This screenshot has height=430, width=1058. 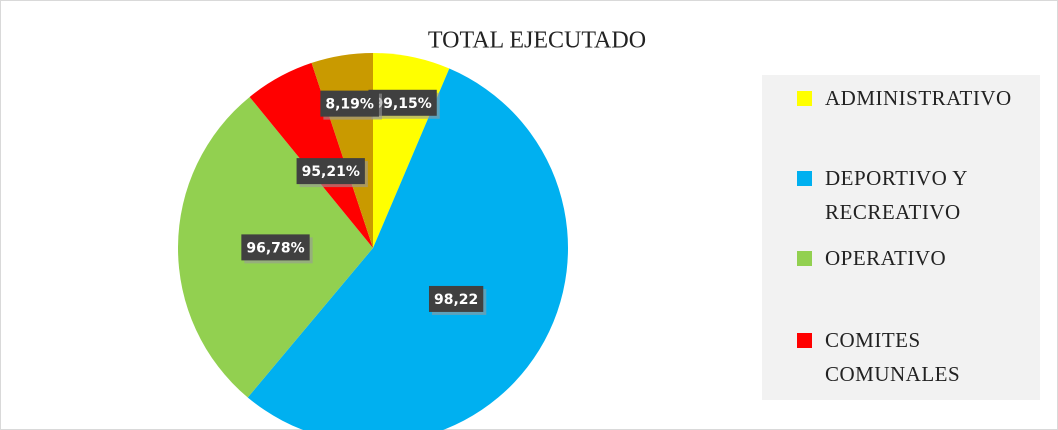 I want to click on data-label: 95,21%, so click(x=331, y=172).